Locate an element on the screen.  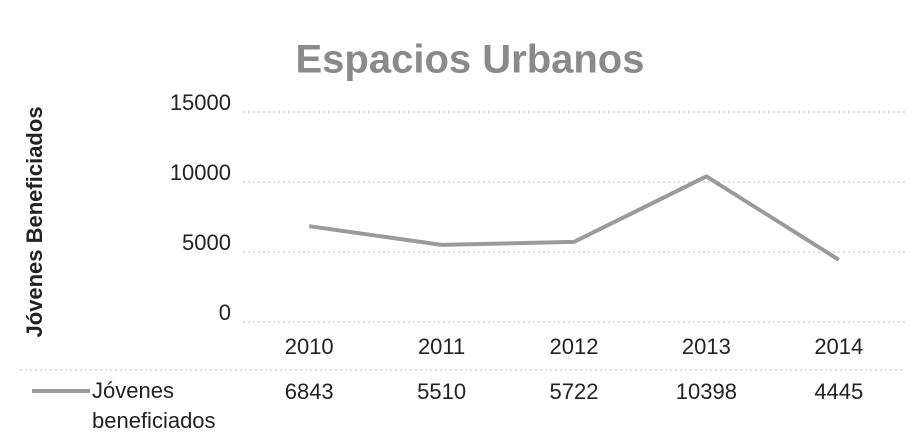
y-tick-label: 10000 is located at coordinates (200, 172).